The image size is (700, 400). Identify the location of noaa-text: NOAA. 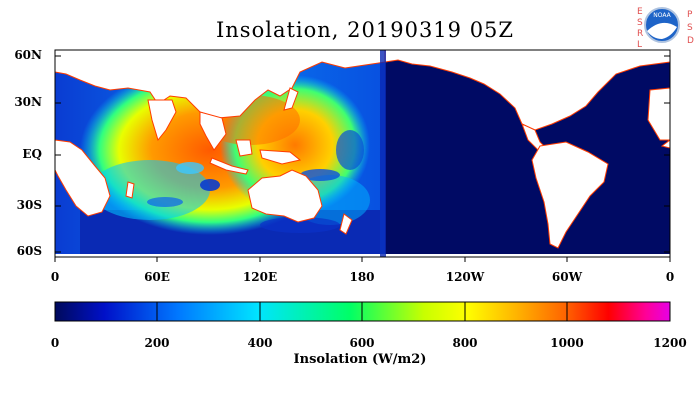
(662, 15).